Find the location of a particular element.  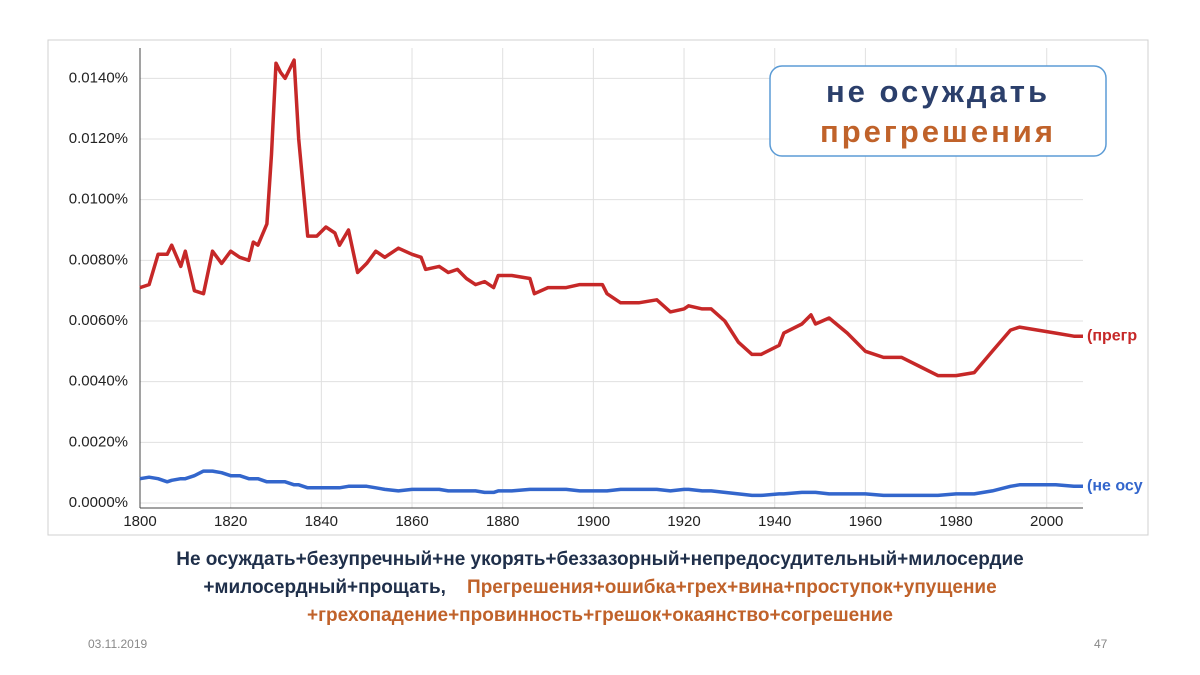

x-tick-label: 1900 is located at coordinates (593, 521).